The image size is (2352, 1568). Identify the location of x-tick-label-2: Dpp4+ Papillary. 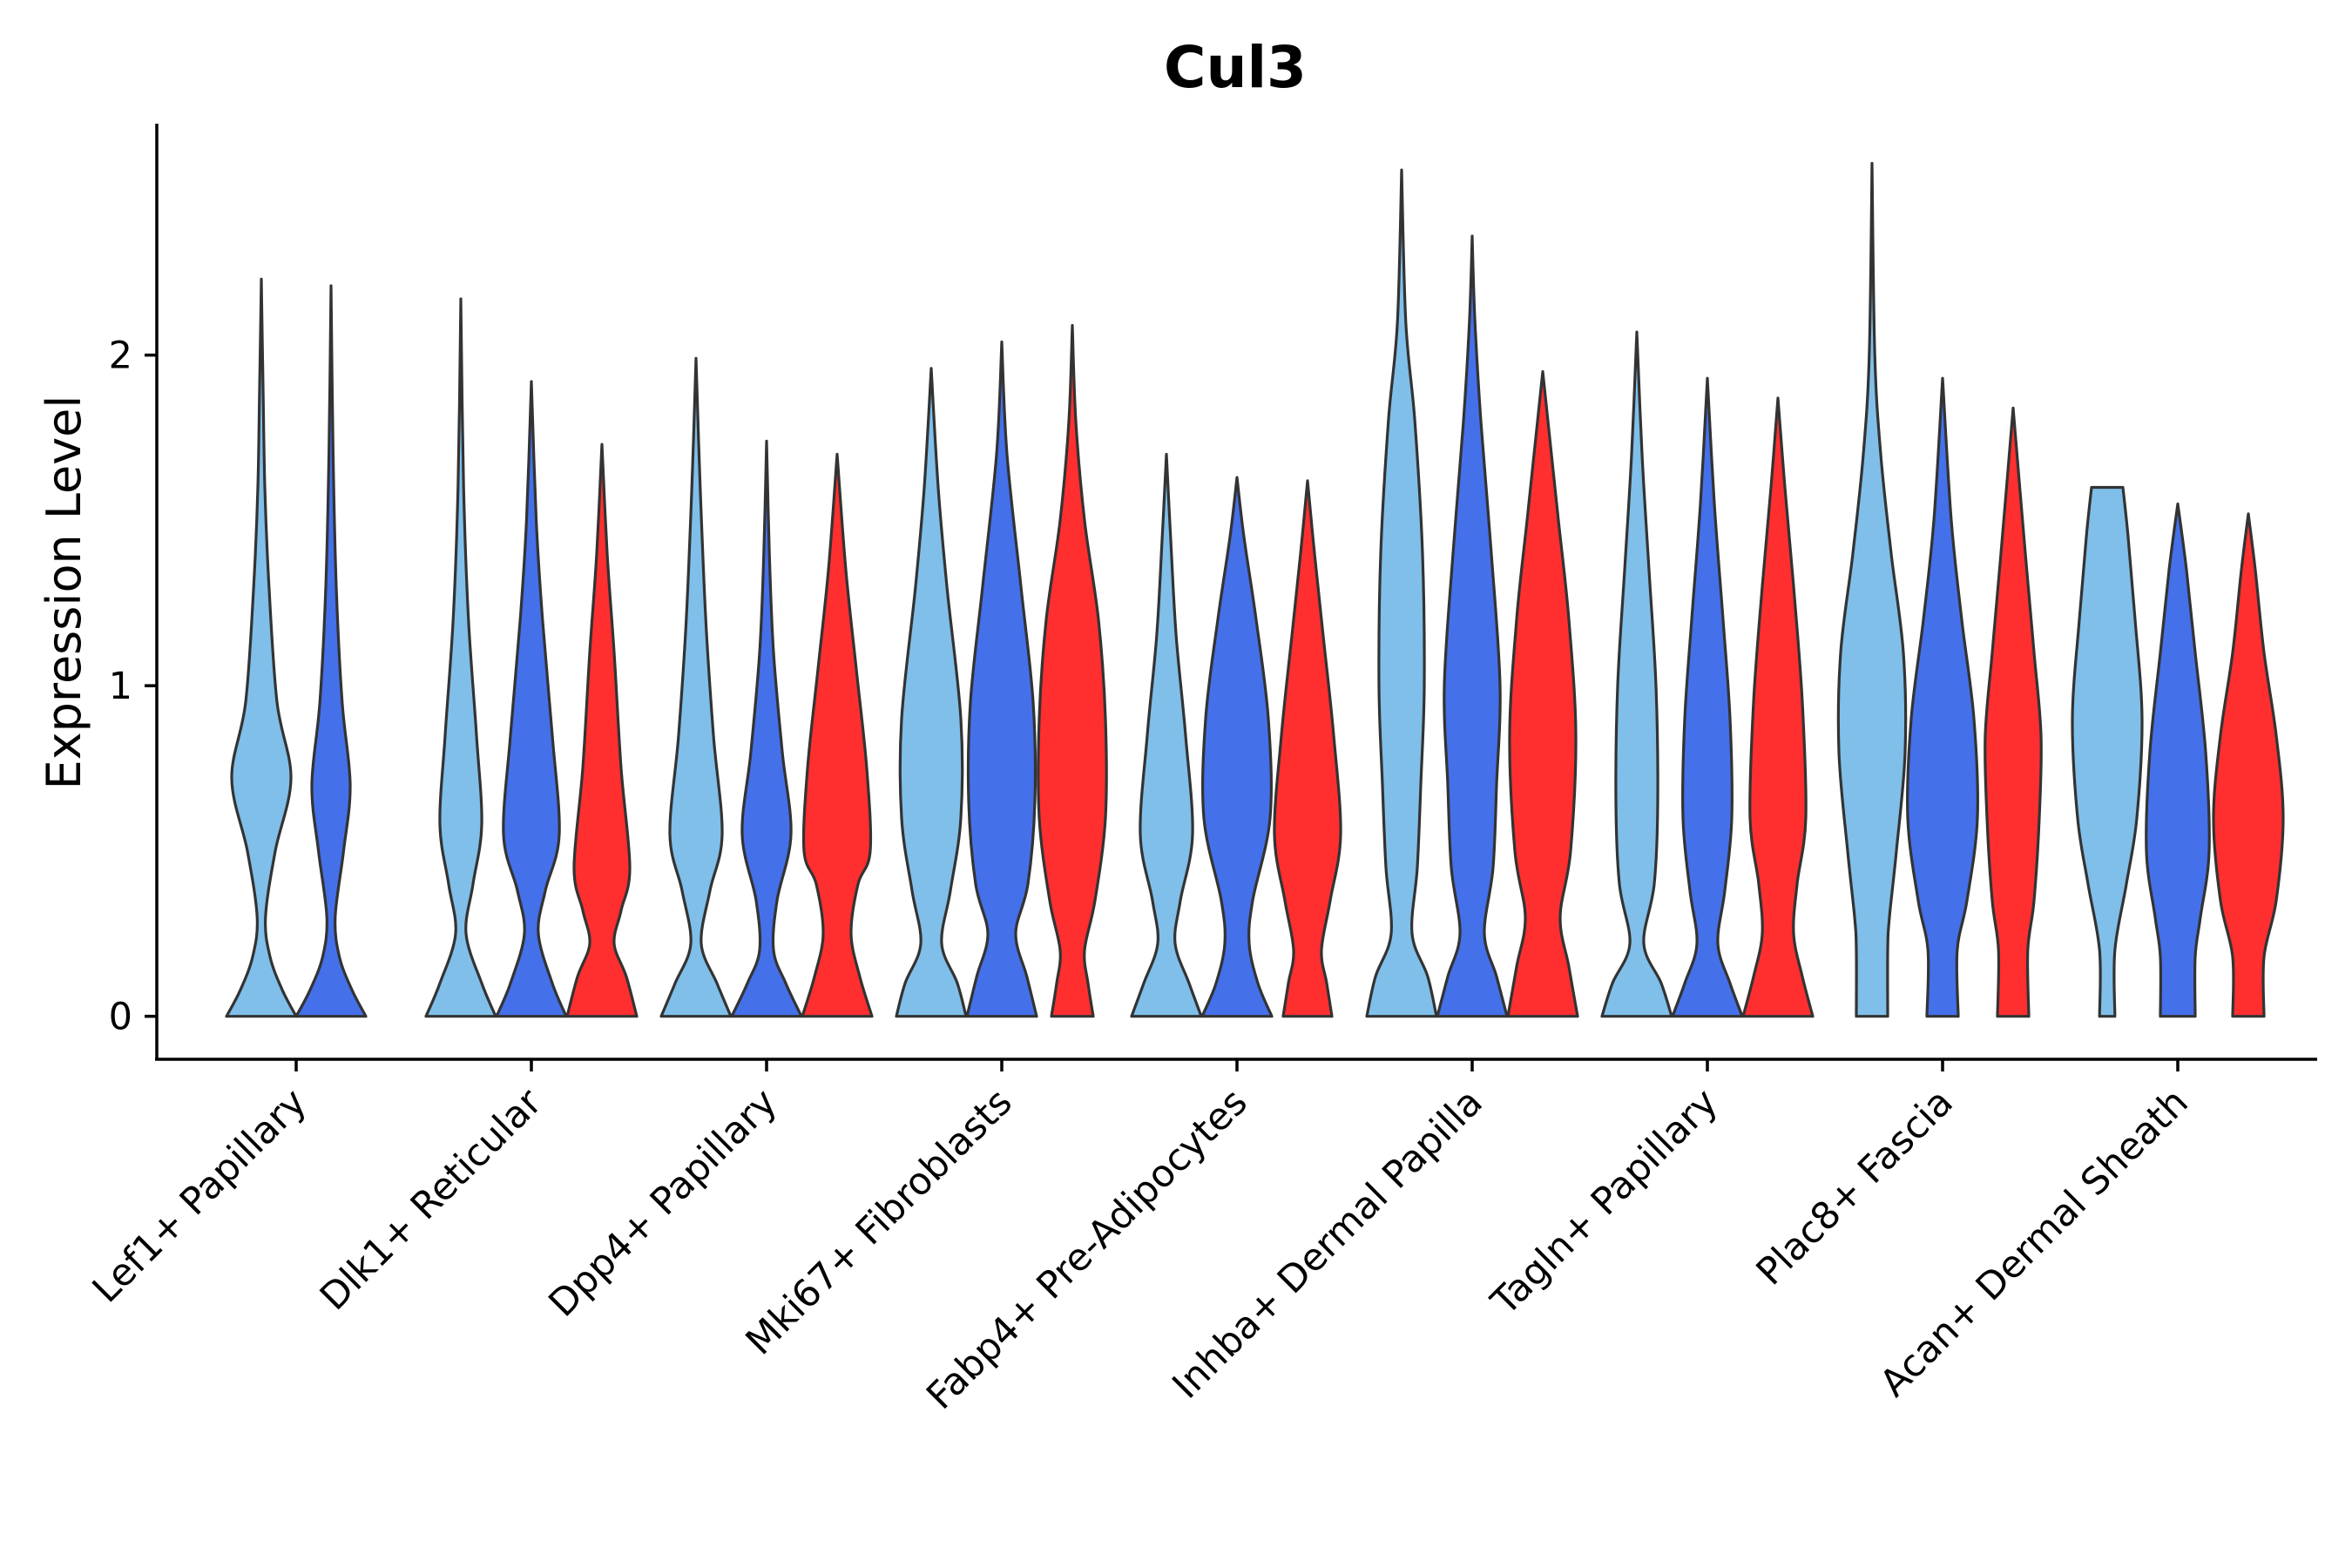
(663, 1202).